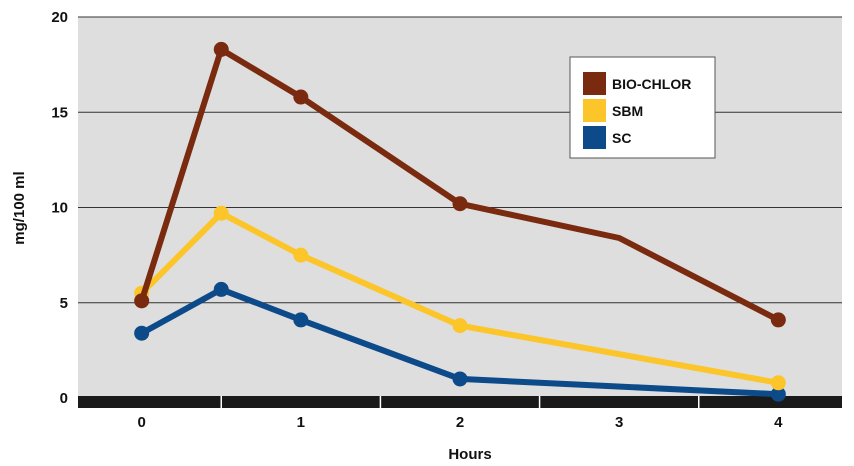 This screenshot has width=854, height=466. Describe the element at coordinates (64, 303) in the screenshot. I see `y-tick-label: 5` at that location.